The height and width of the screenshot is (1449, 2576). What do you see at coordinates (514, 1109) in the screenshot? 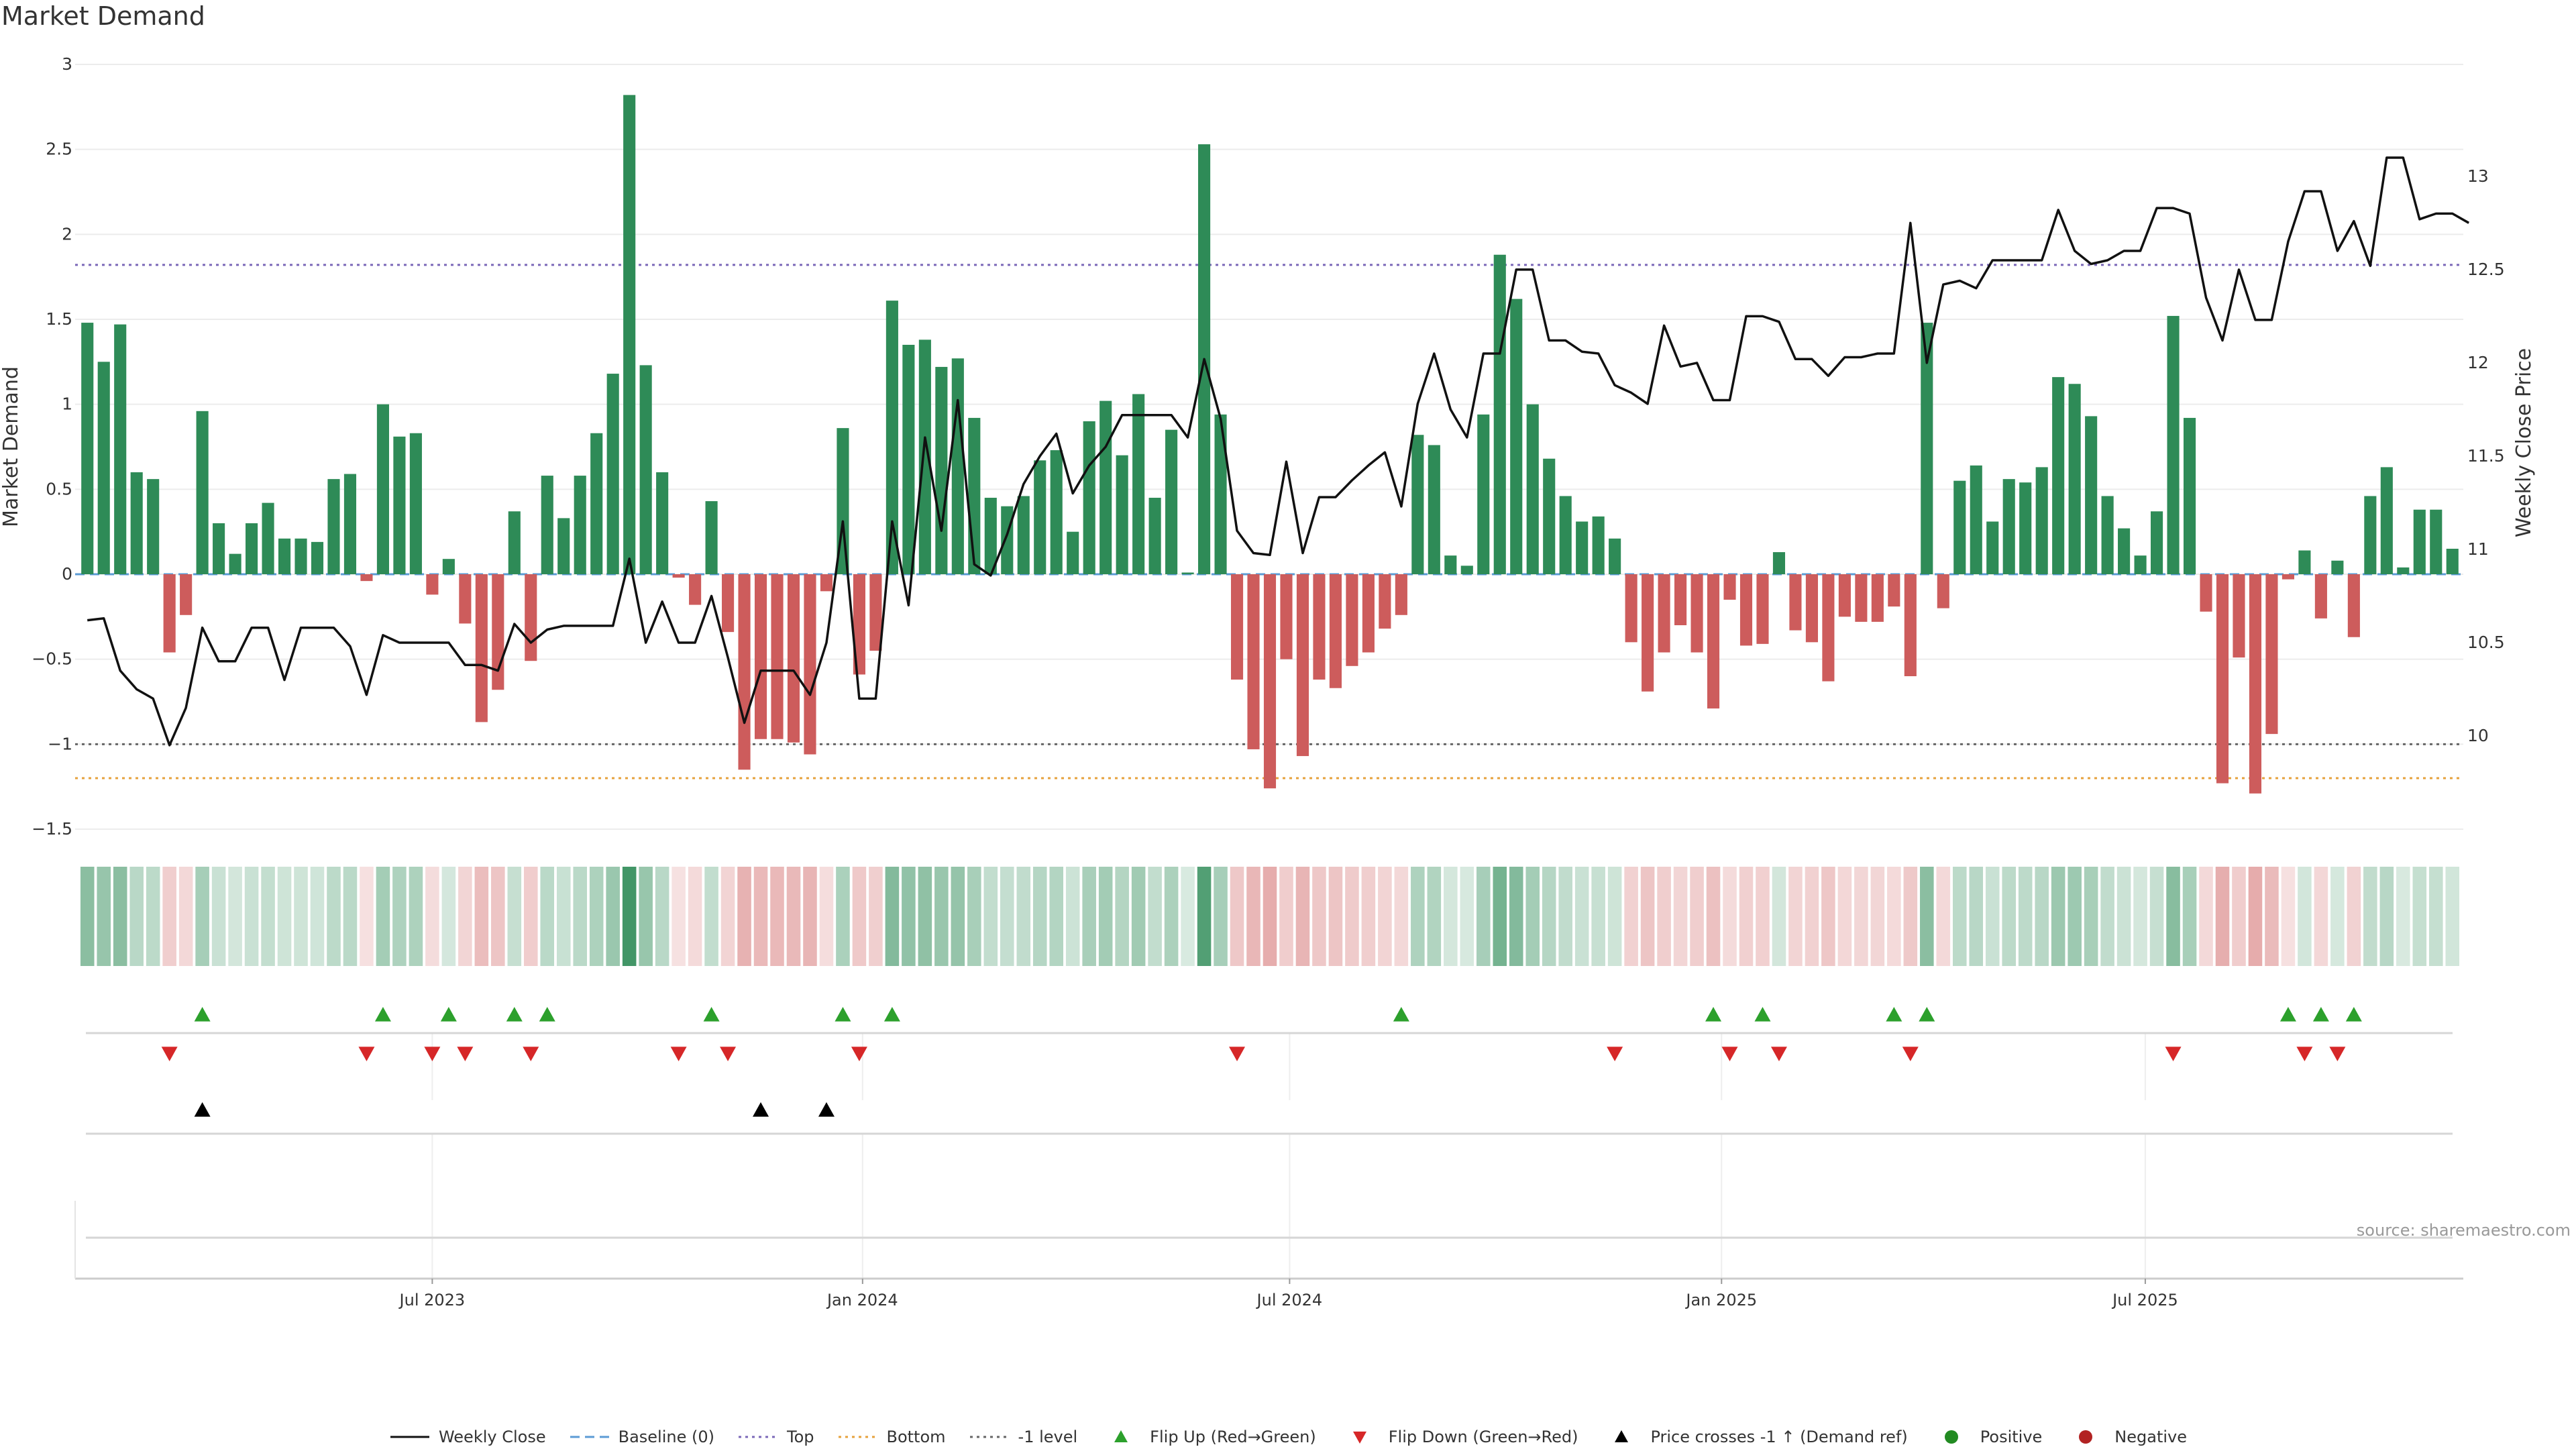
I see `cross-markers-layer` at bounding box center [514, 1109].